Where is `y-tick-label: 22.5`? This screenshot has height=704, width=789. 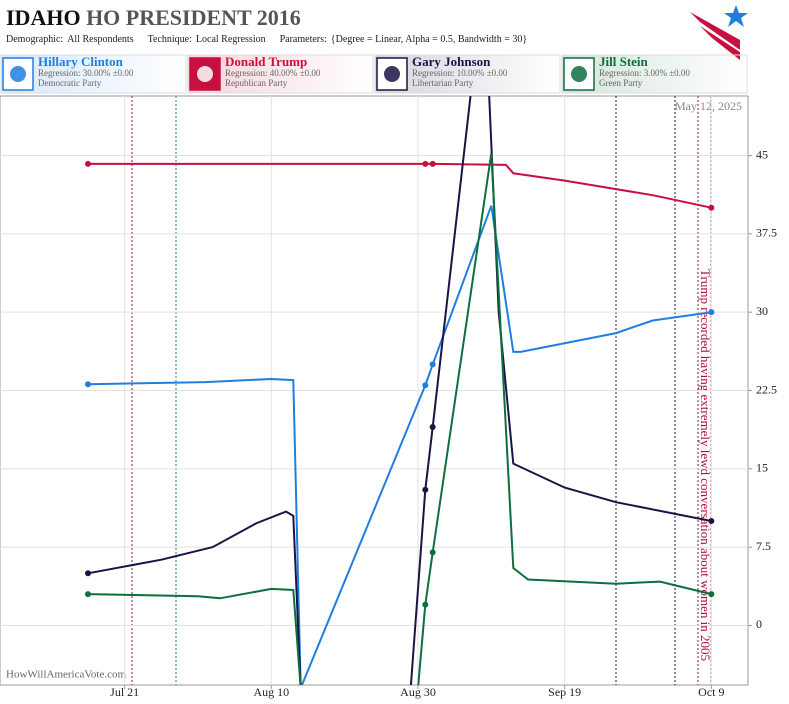
y-tick-label: 22.5 is located at coordinates (766, 389).